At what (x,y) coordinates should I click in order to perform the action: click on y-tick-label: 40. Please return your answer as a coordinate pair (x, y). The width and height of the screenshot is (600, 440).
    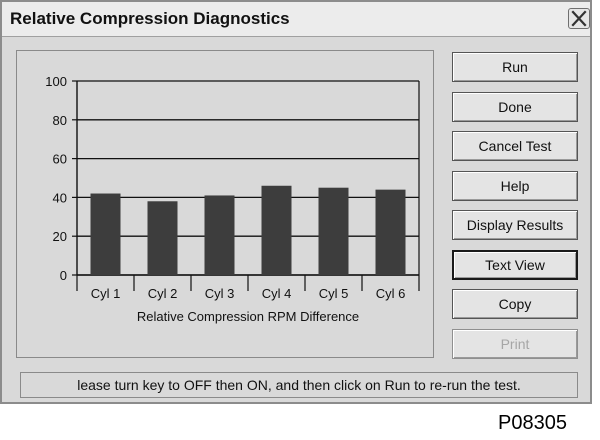
    Looking at the image, I should click on (60, 197).